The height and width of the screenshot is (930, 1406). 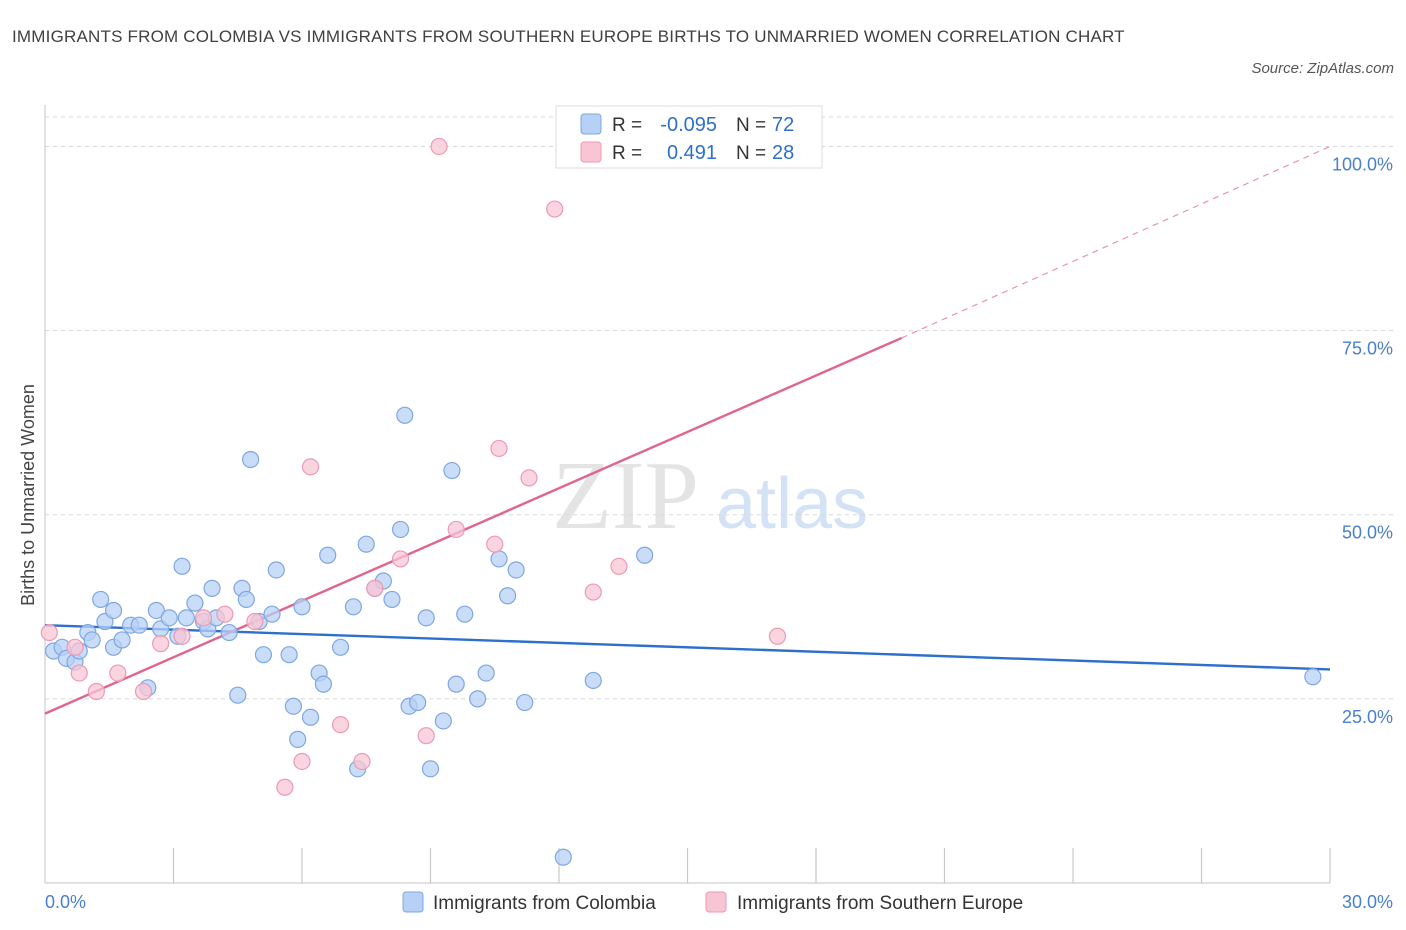 I want to click on stats-swatch-blue, so click(x=591, y=124).